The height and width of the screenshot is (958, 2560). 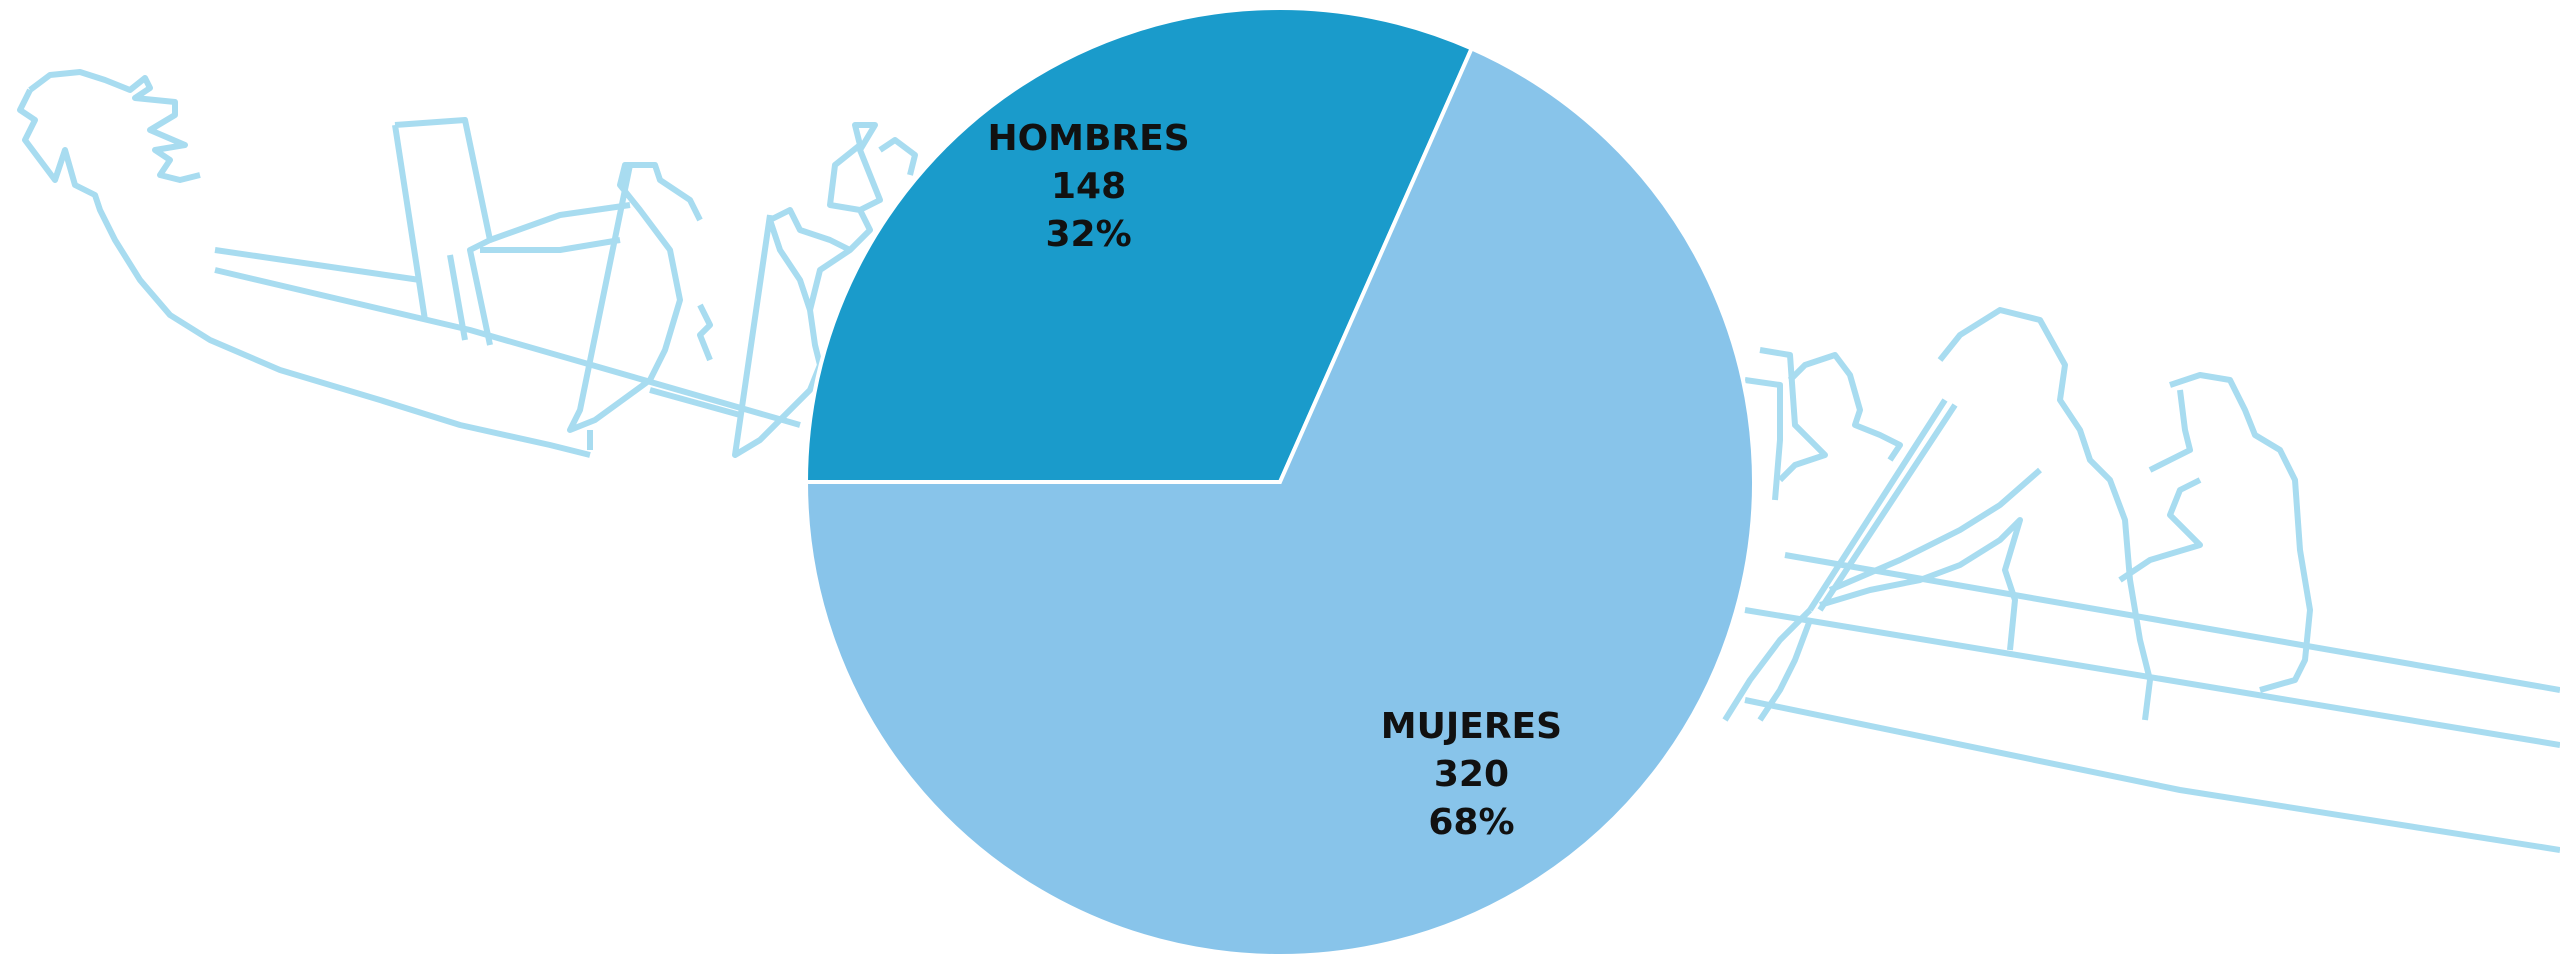 I want to click on slice-category-label: MUJERES, so click(x=1471, y=726).